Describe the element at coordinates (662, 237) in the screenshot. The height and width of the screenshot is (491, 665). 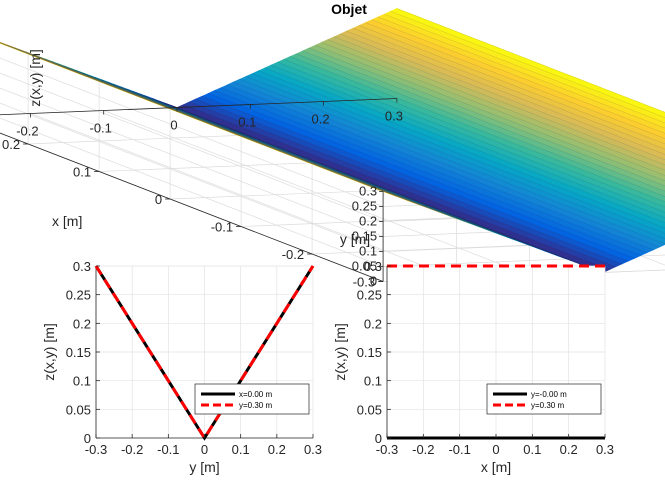
I see `surface-patch` at that location.